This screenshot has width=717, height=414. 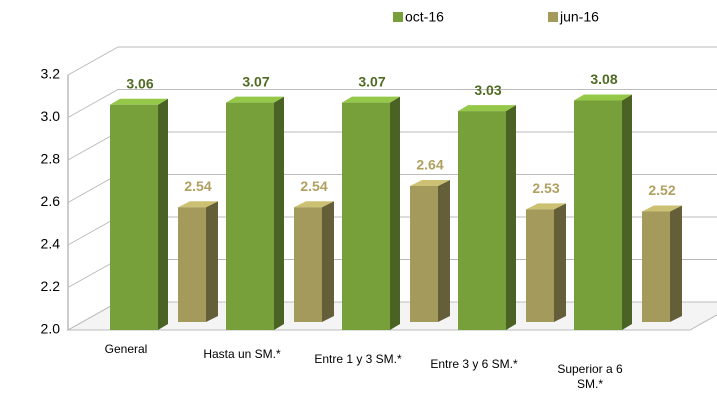 What do you see at coordinates (51, 116) in the screenshot?
I see `y-tick-label: 3.0` at bounding box center [51, 116].